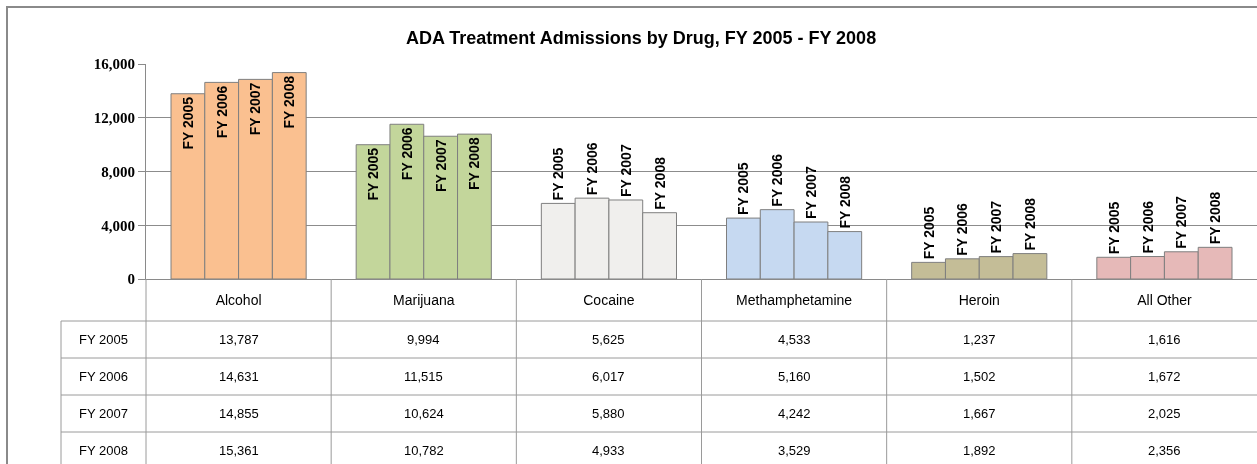 The image size is (1257, 464). What do you see at coordinates (979, 413) in the screenshot?
I see `data-label: 1,667` at bounding box center [979, 413].